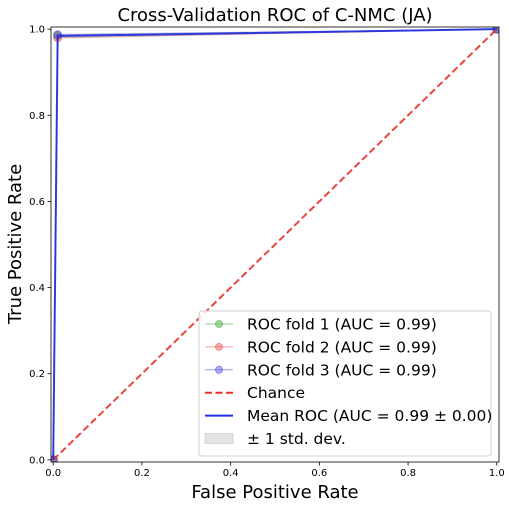 This screenshot has width=509, height=508. What do you see at coordinates (369, 416) in the screenshot?
I see `legend-label: Mean ROC (AUC = 0.99 ± 0.00)` at bounding box center [369, 416].